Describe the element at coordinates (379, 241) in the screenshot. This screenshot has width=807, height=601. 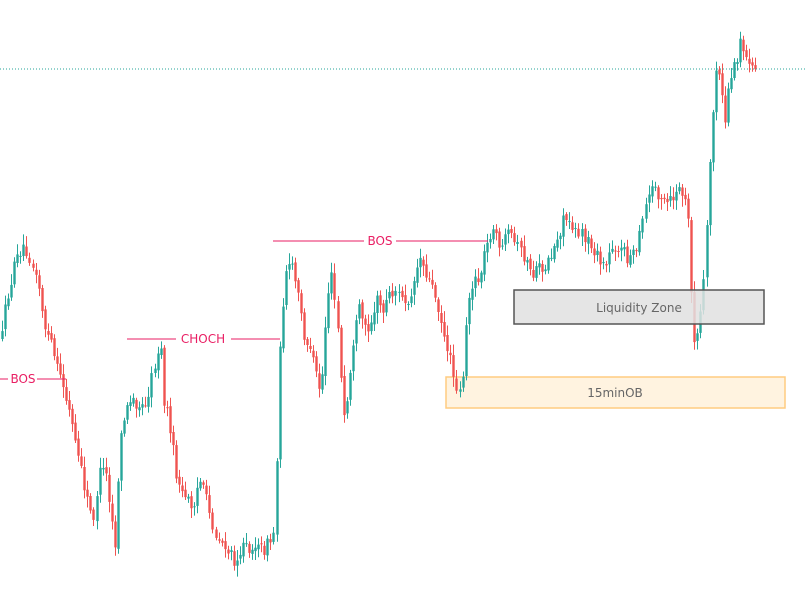
I see `bos-mid-label: BOS` at that location.